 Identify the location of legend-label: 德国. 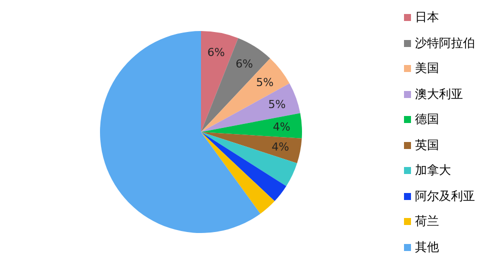
(427, 119).